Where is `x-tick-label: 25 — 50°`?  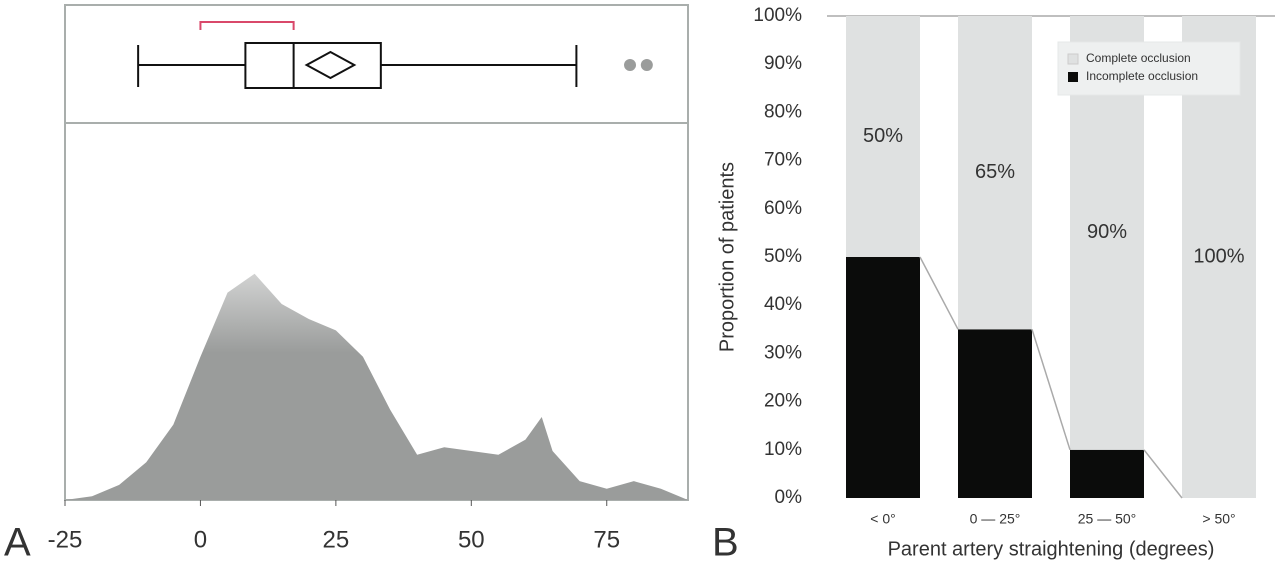 x-tick-label: 25 — 50° is located at coordinates (1107, 519).